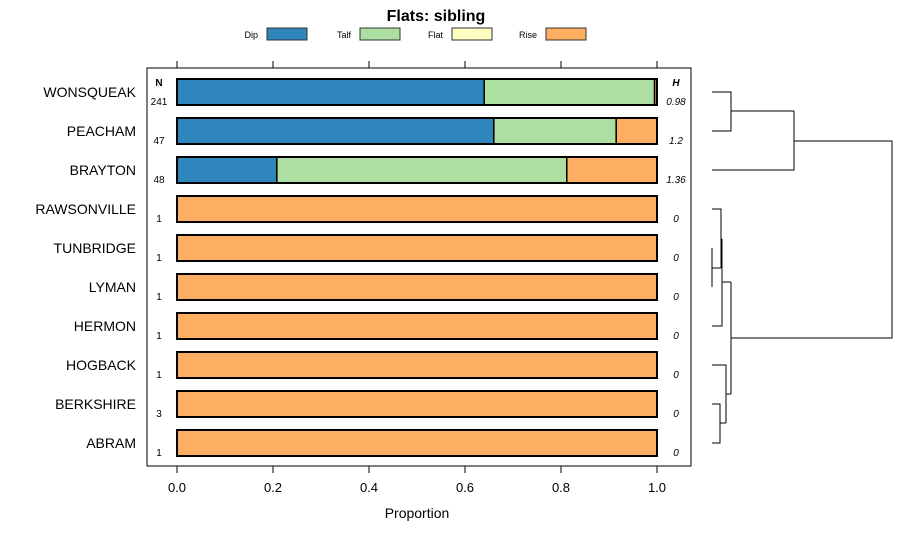  I want to click on category-label: LYMAN, so click(112, 287).